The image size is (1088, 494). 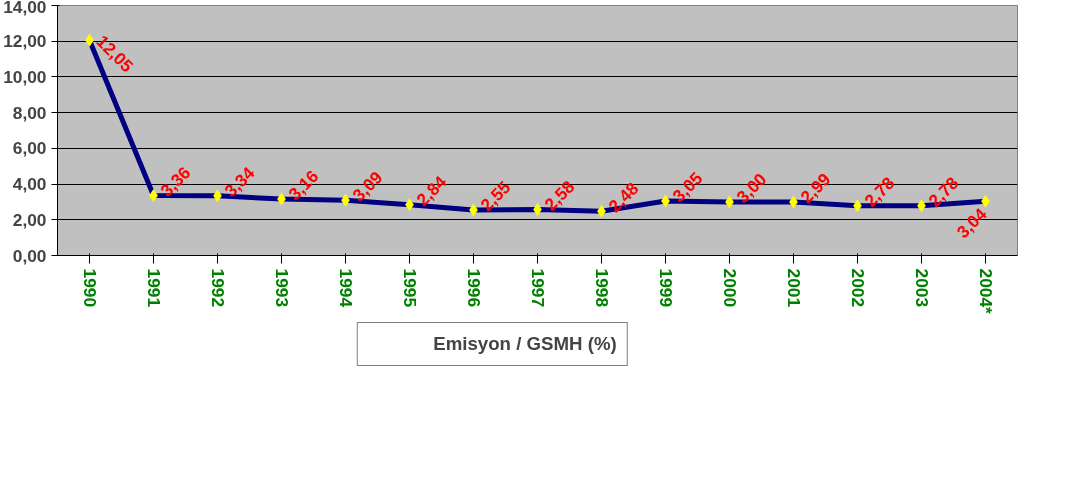 I want to click on y-tick-label: 2,00, so click(x=29, y=219).